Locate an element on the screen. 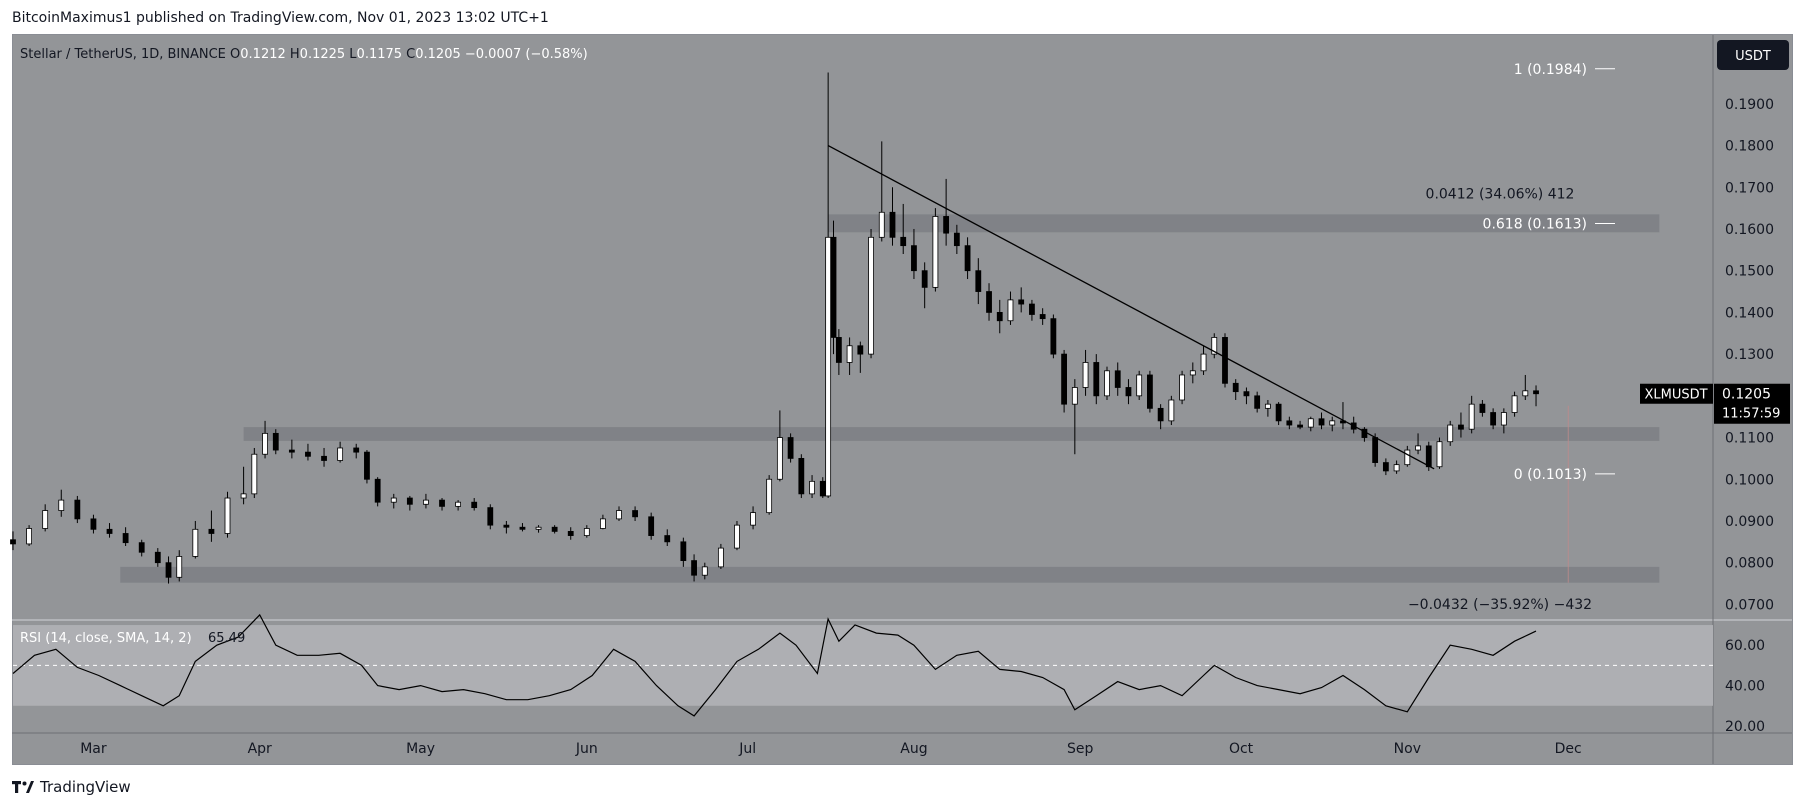  measurement-label: −0.0432 (−35.92%) −432 is located at coordinates (1500, 605).